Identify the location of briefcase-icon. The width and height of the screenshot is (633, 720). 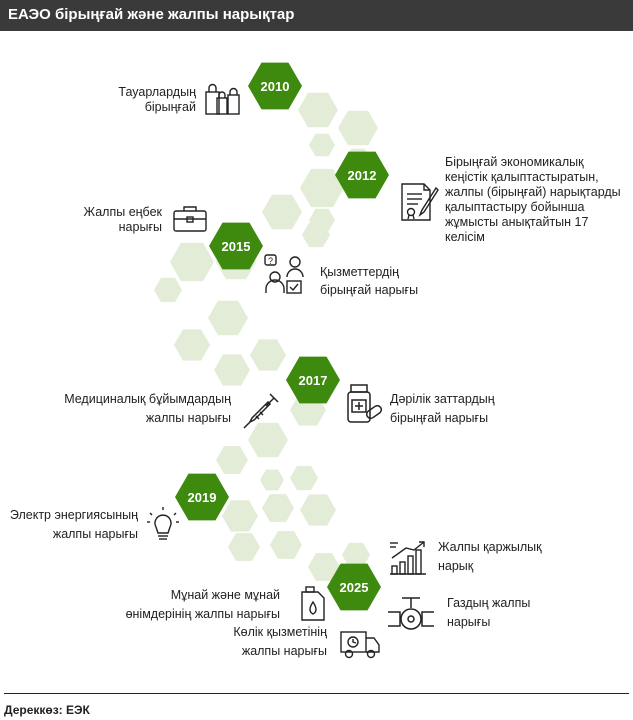
(190, 219).